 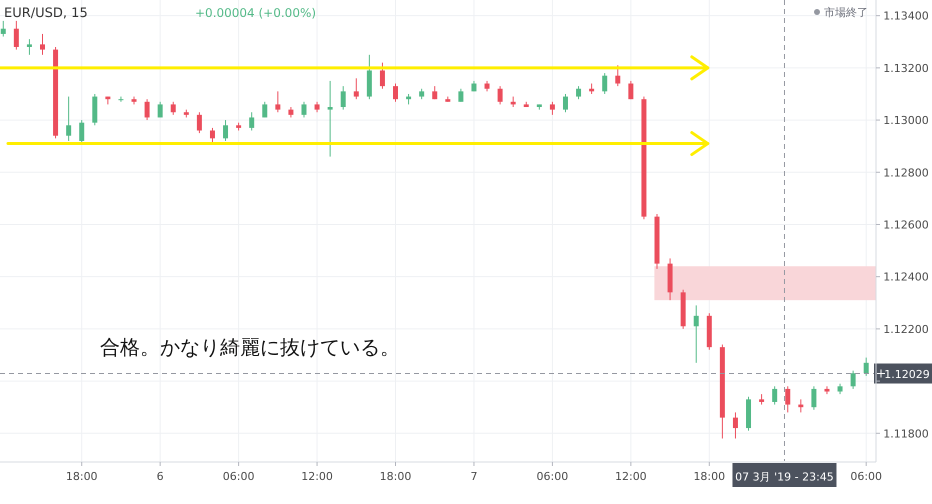 I want to click on annotation: 合格。かなり綺麗に抜けている。, so click(x=250, y=347).